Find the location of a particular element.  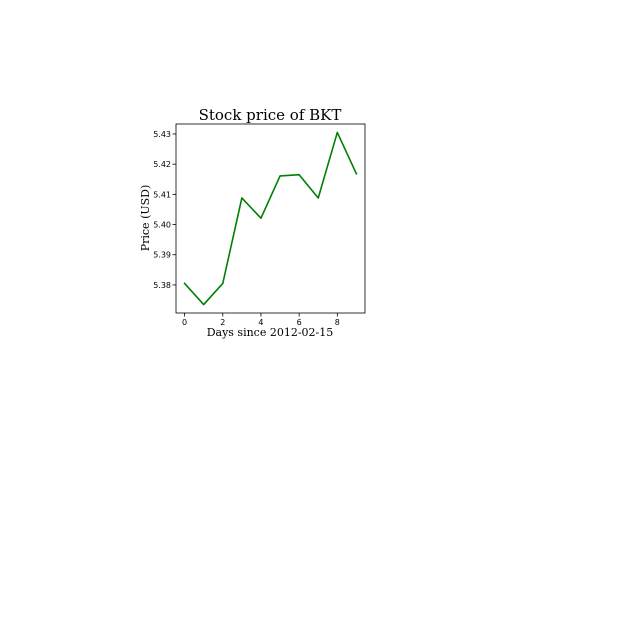

y-tick-label: 5.39 is located at coordinates (162, 255).